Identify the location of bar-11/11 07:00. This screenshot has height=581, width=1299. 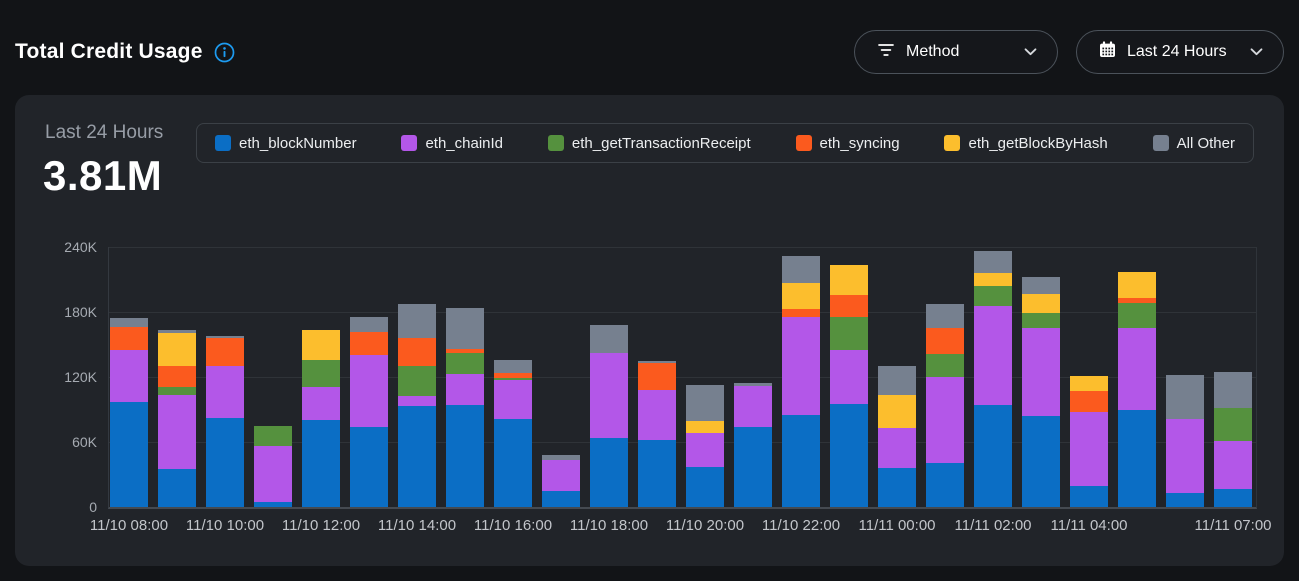
(1233, 439).